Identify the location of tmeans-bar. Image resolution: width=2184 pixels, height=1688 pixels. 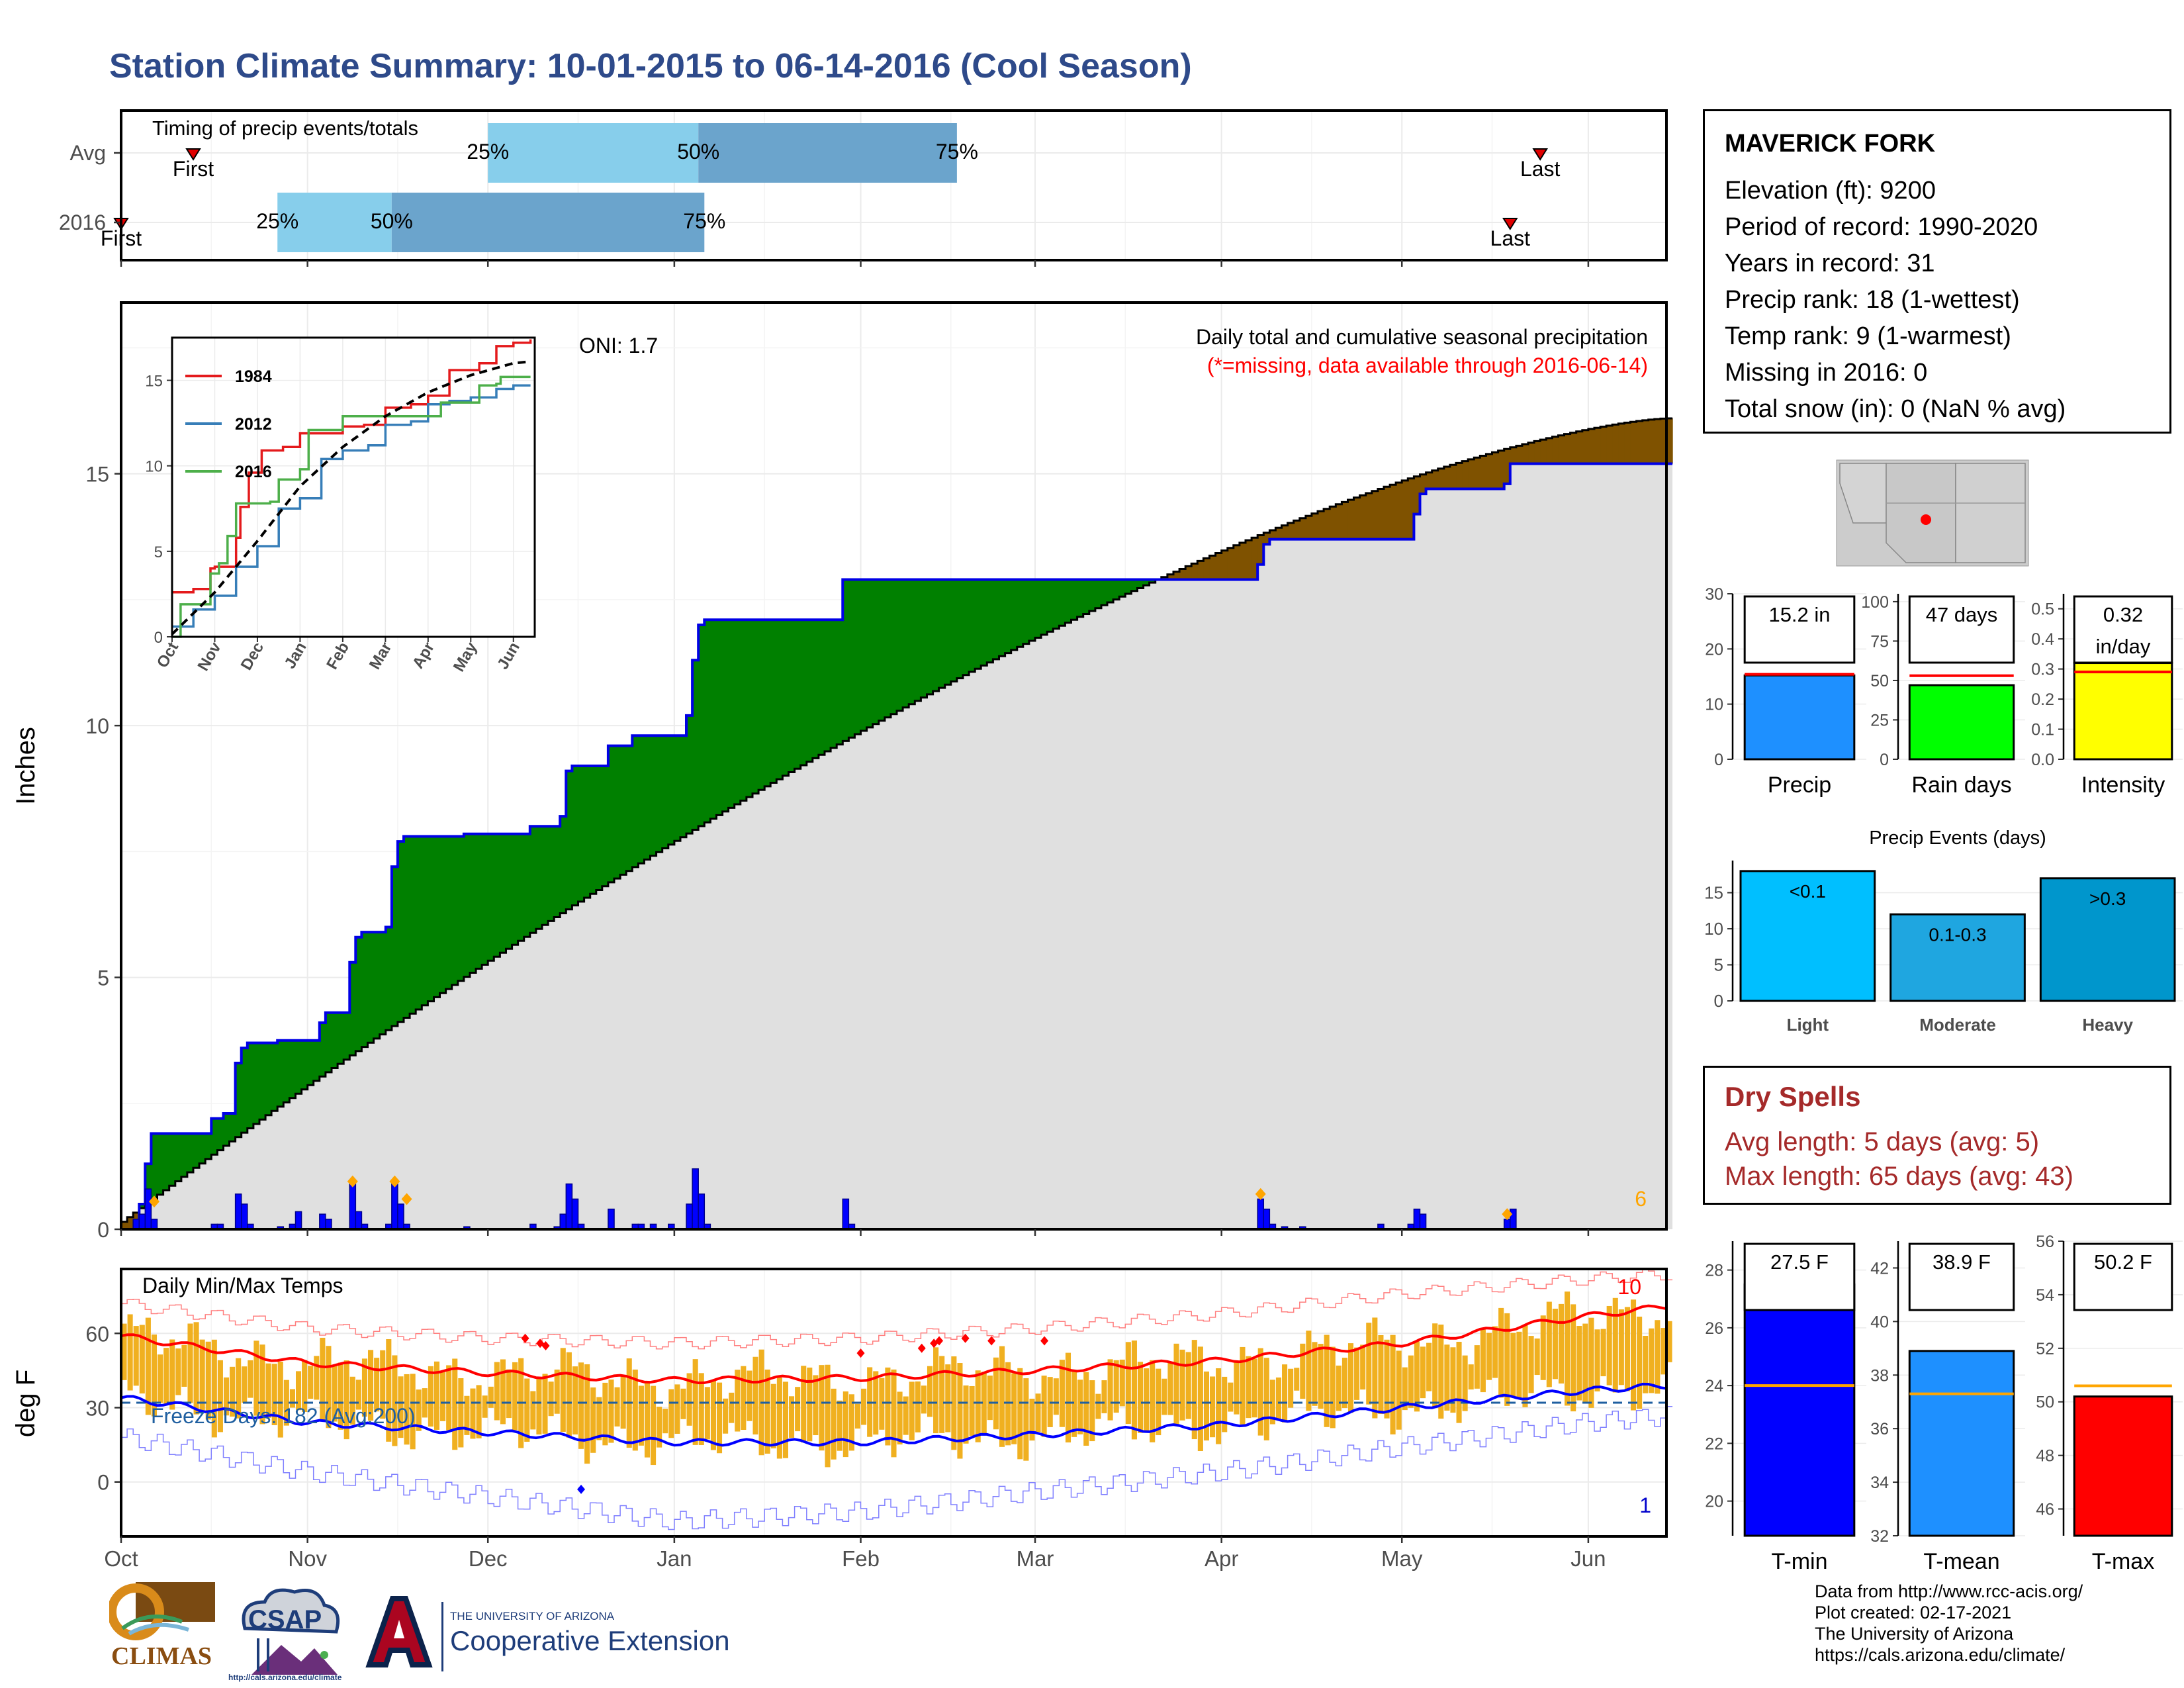
(1800, 1410).